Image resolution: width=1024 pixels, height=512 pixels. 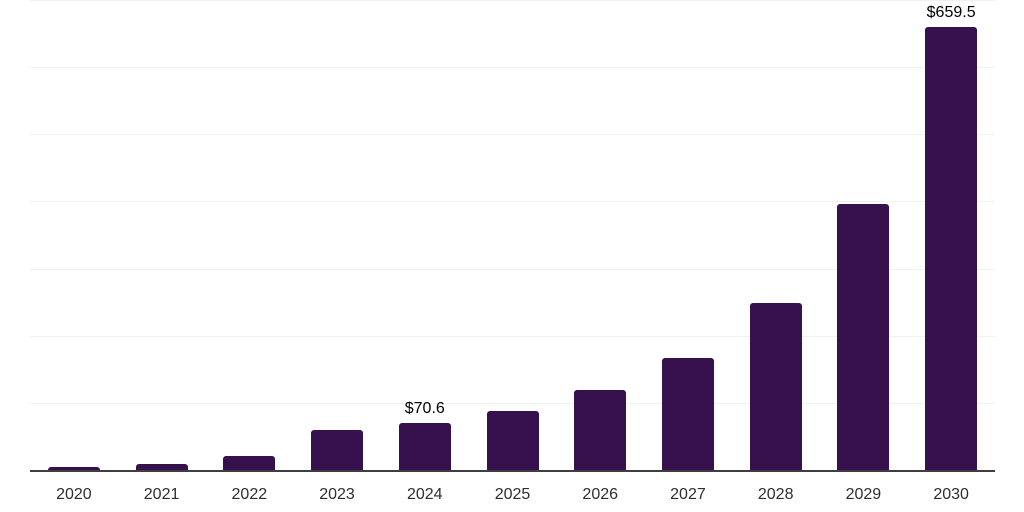 I want to click on x-tick-label-2023: 2023, so click(x=337, y=494).